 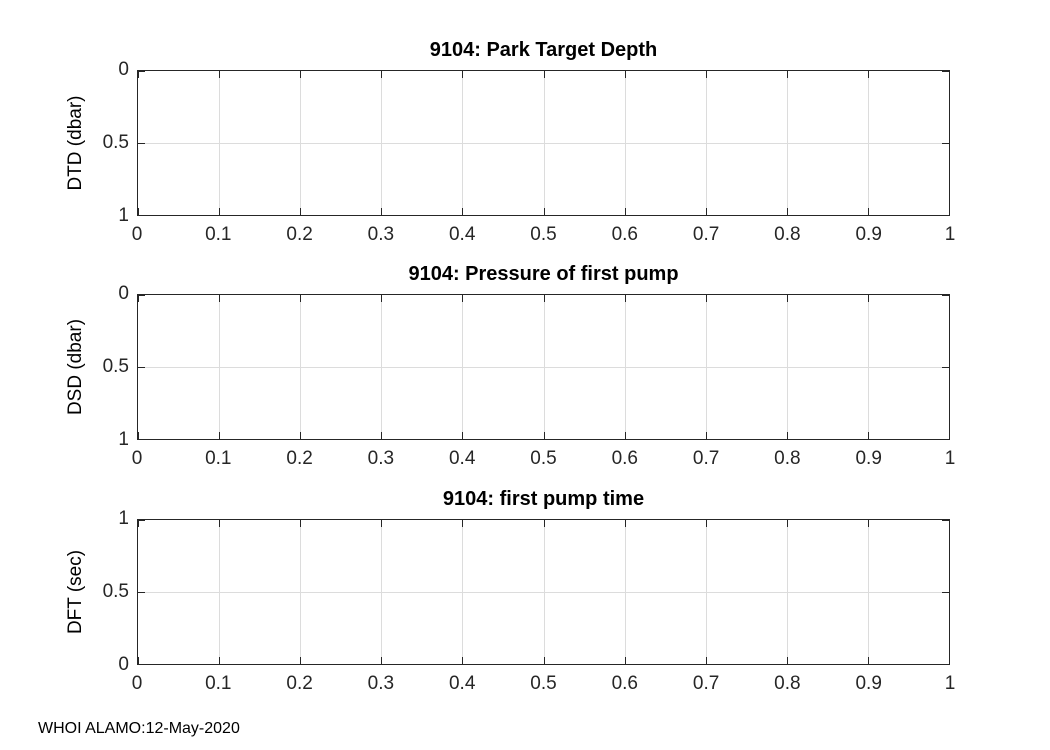 What do you see at coordinates (543, 499) in the screenshot?
I see `subplot-title: 9104: first pump time` at bounding box center [543, 499].